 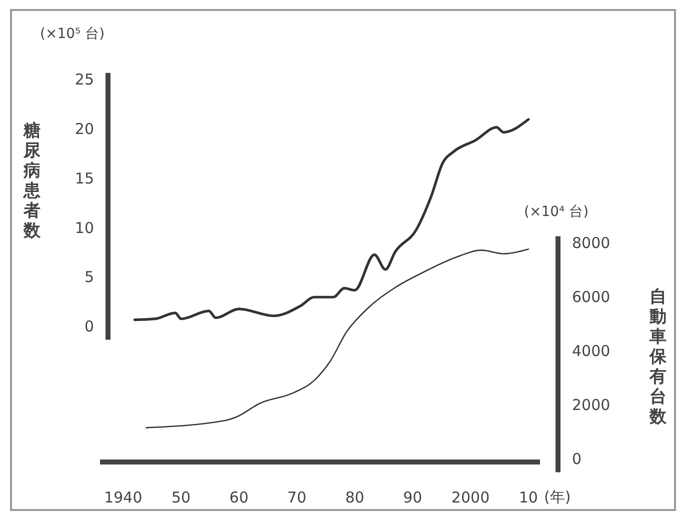 I want to click on y2-tick-label: 0, so click(x=577, y=459).